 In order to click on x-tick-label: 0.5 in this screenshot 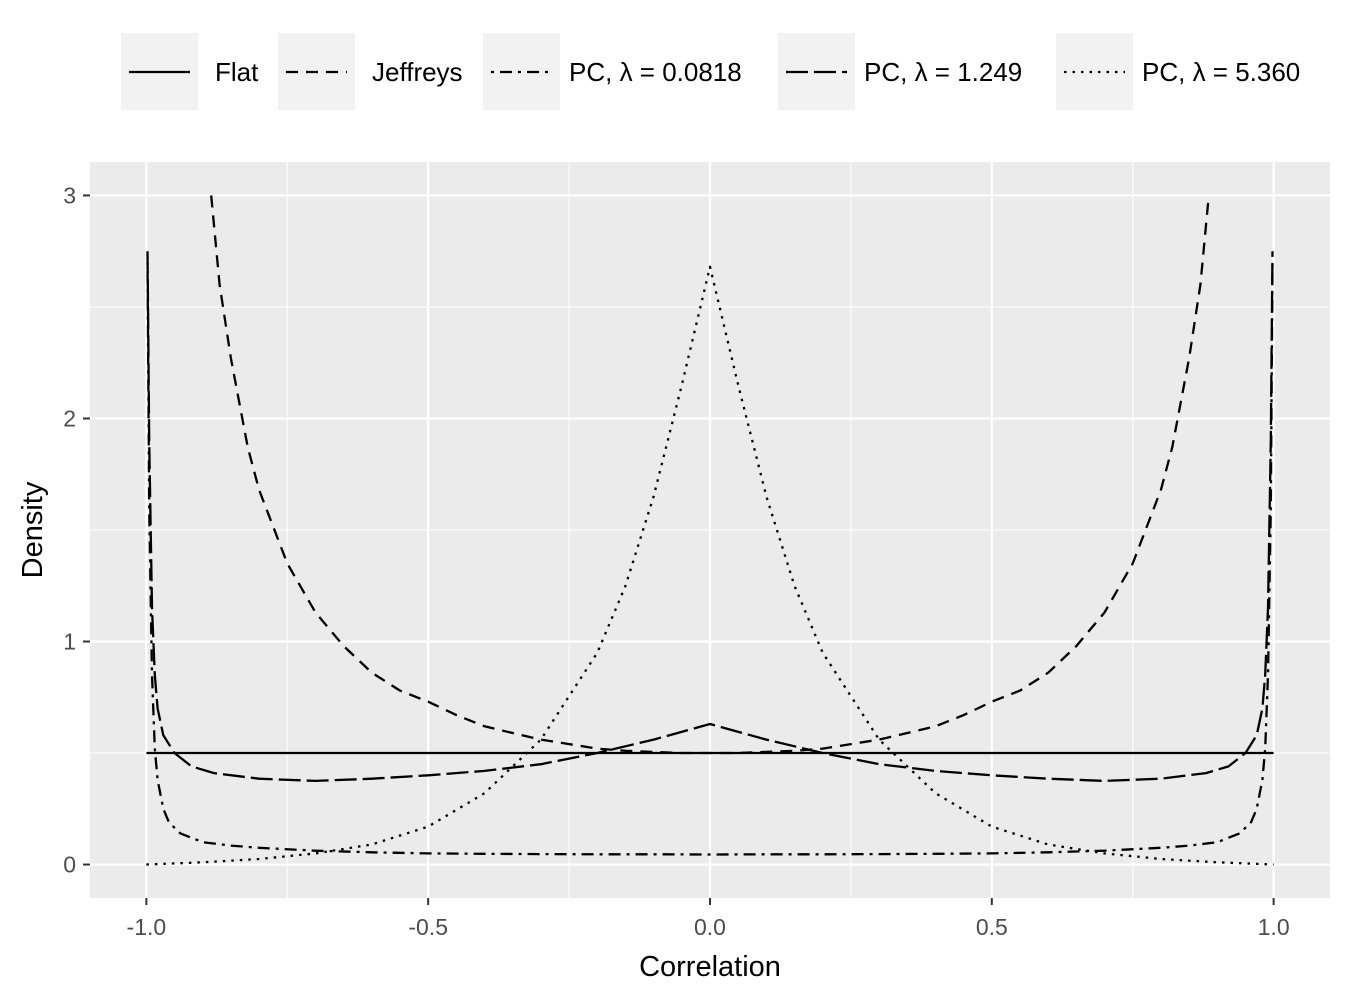, I will do `click(992, 927)`.